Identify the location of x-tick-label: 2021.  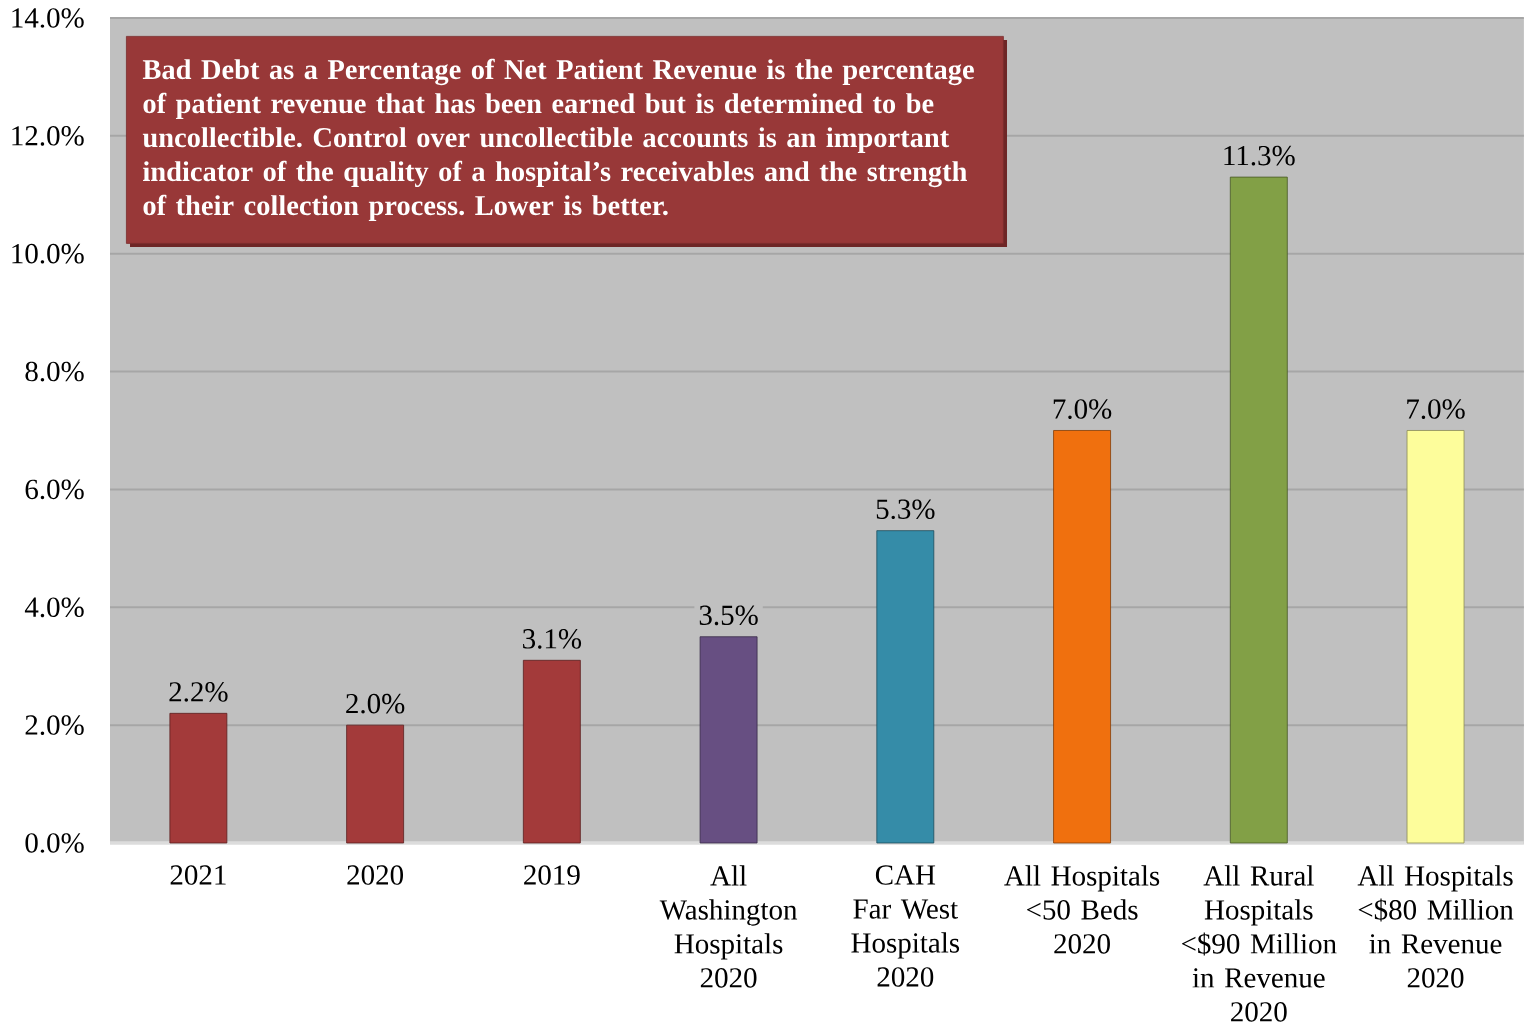
(198, 875).